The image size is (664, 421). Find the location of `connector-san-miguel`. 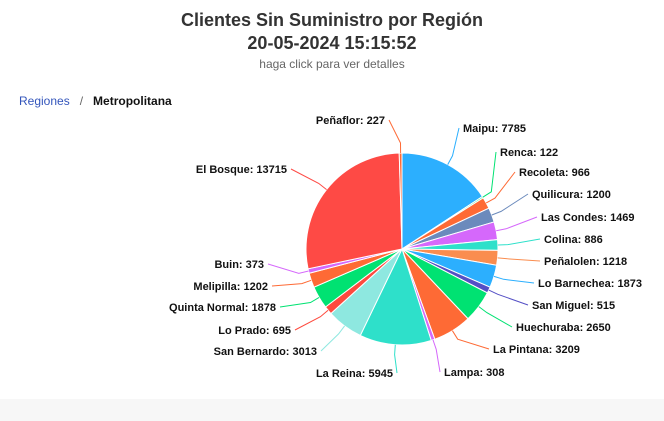

connector-san-miguel is located at coordinates (508, 297).